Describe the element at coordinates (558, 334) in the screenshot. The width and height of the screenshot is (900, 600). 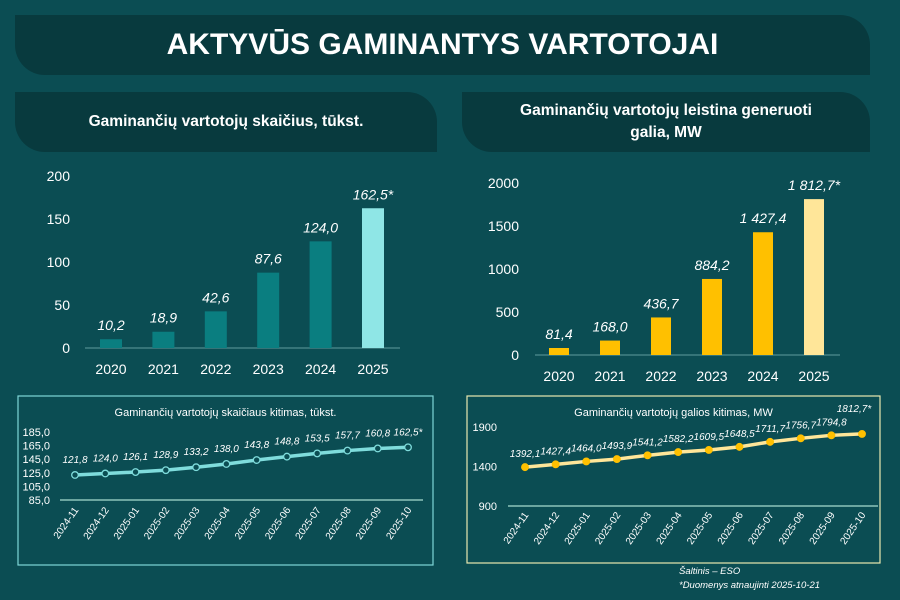
I see `data-label: 81,4` at that location.